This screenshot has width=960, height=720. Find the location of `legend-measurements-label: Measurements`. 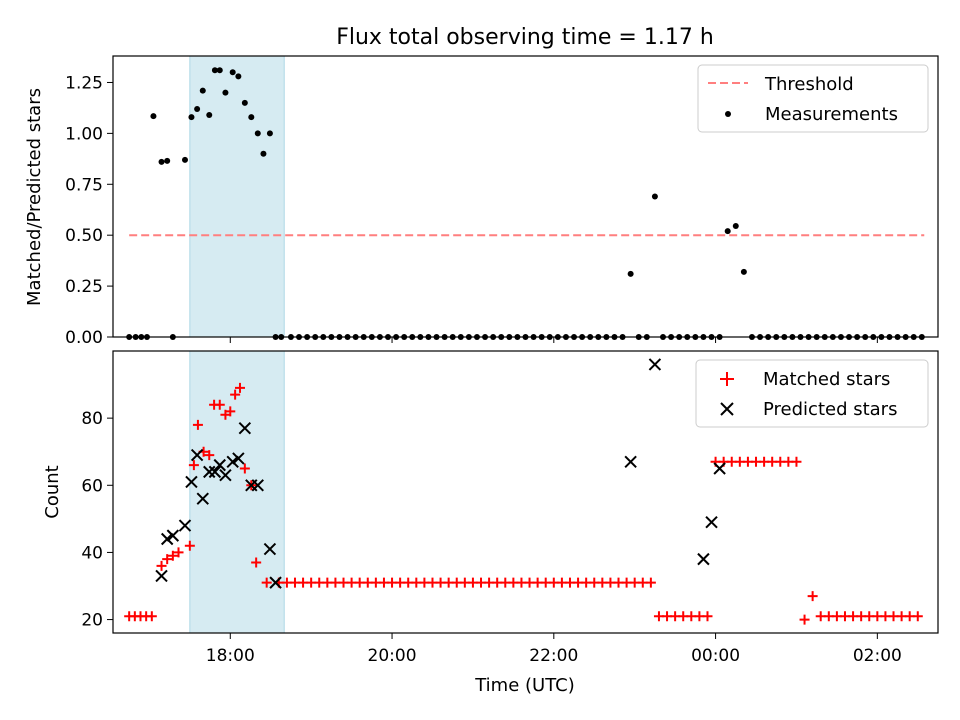

legend-measurements-label: Measurements is located at coordinates (831, 114).